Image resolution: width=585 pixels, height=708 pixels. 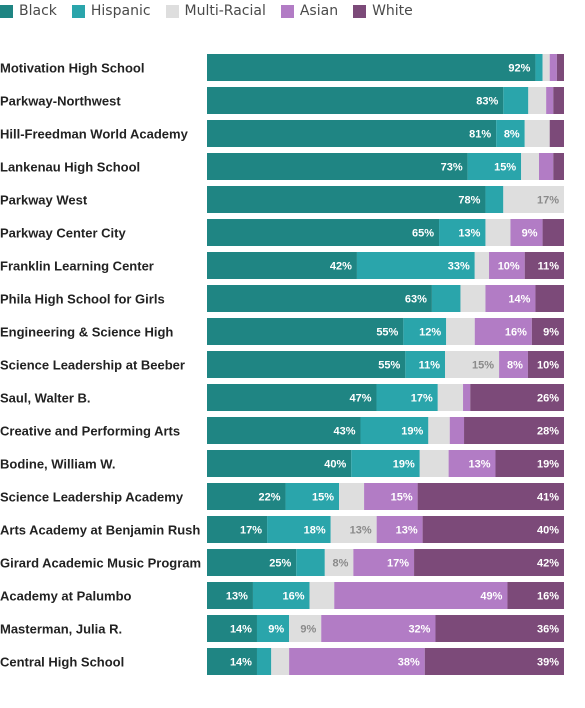 I want to click on category-label: Central High School, so click(x=62, y=662).